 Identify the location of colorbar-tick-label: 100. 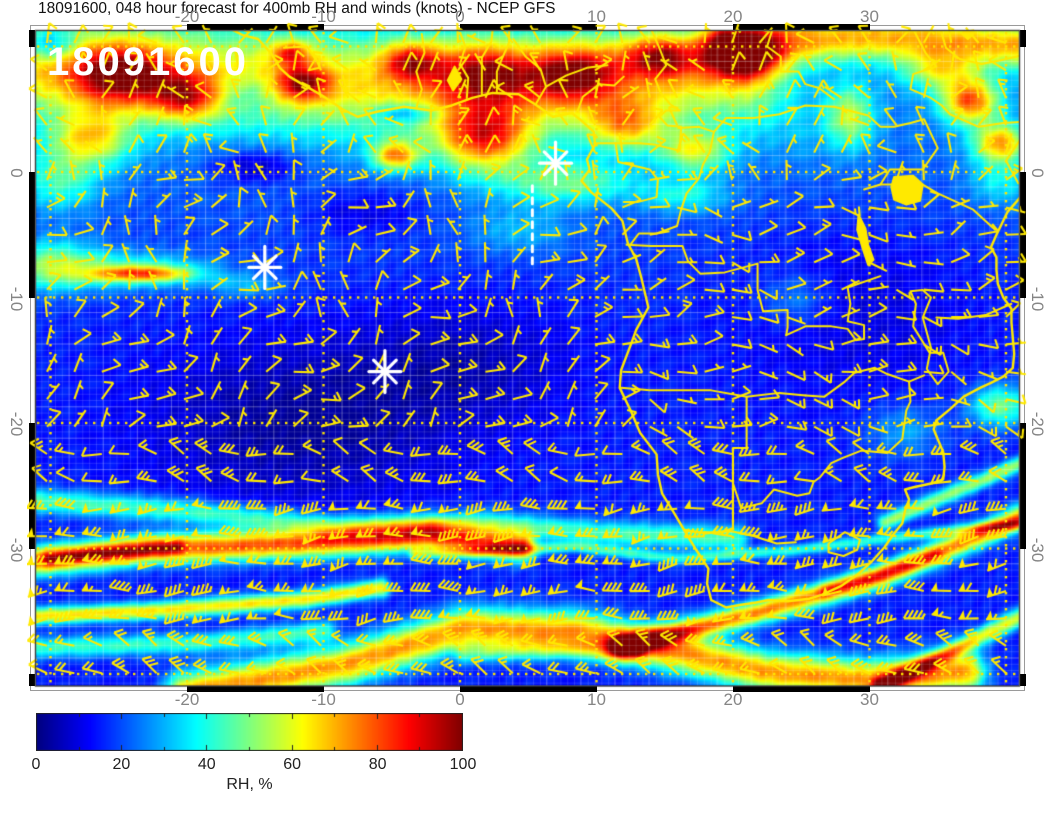
(463, 764).